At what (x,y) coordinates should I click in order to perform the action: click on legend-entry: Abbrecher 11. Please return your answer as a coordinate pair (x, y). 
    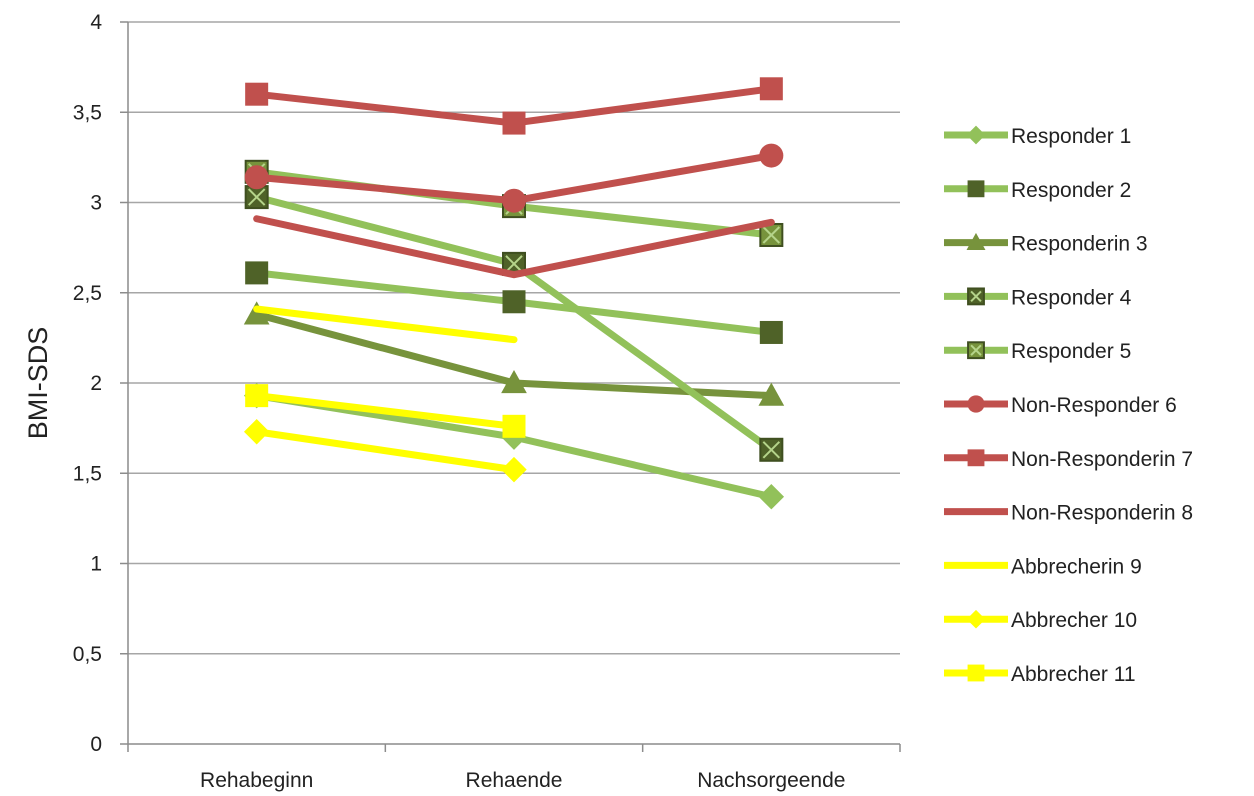
    Looking at the image, I should click on (1040, 674).